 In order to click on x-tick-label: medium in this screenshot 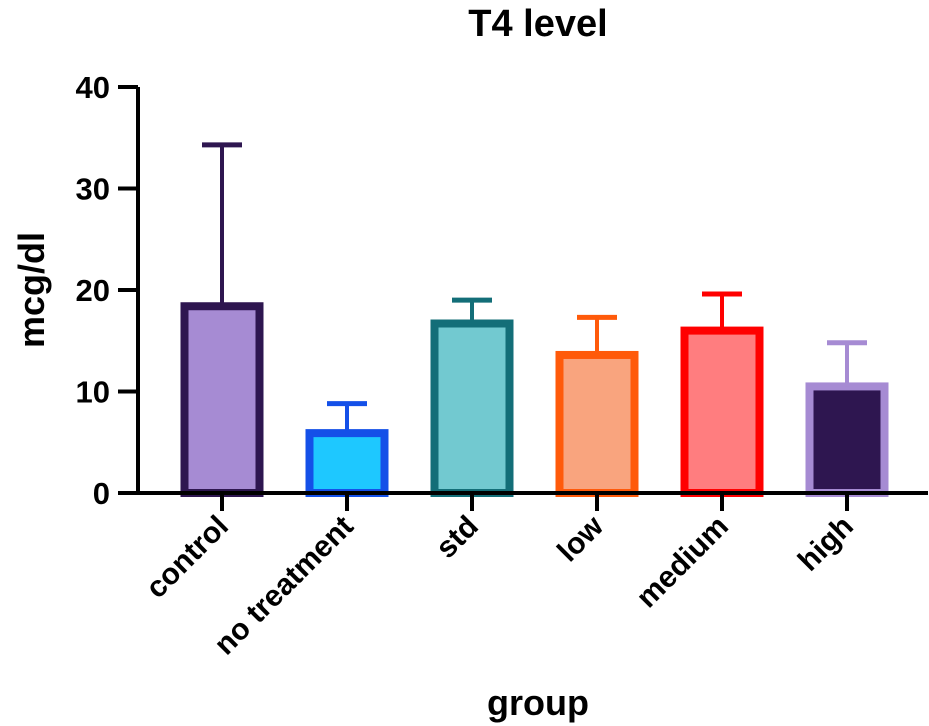, I will do `click(682, 562)`.